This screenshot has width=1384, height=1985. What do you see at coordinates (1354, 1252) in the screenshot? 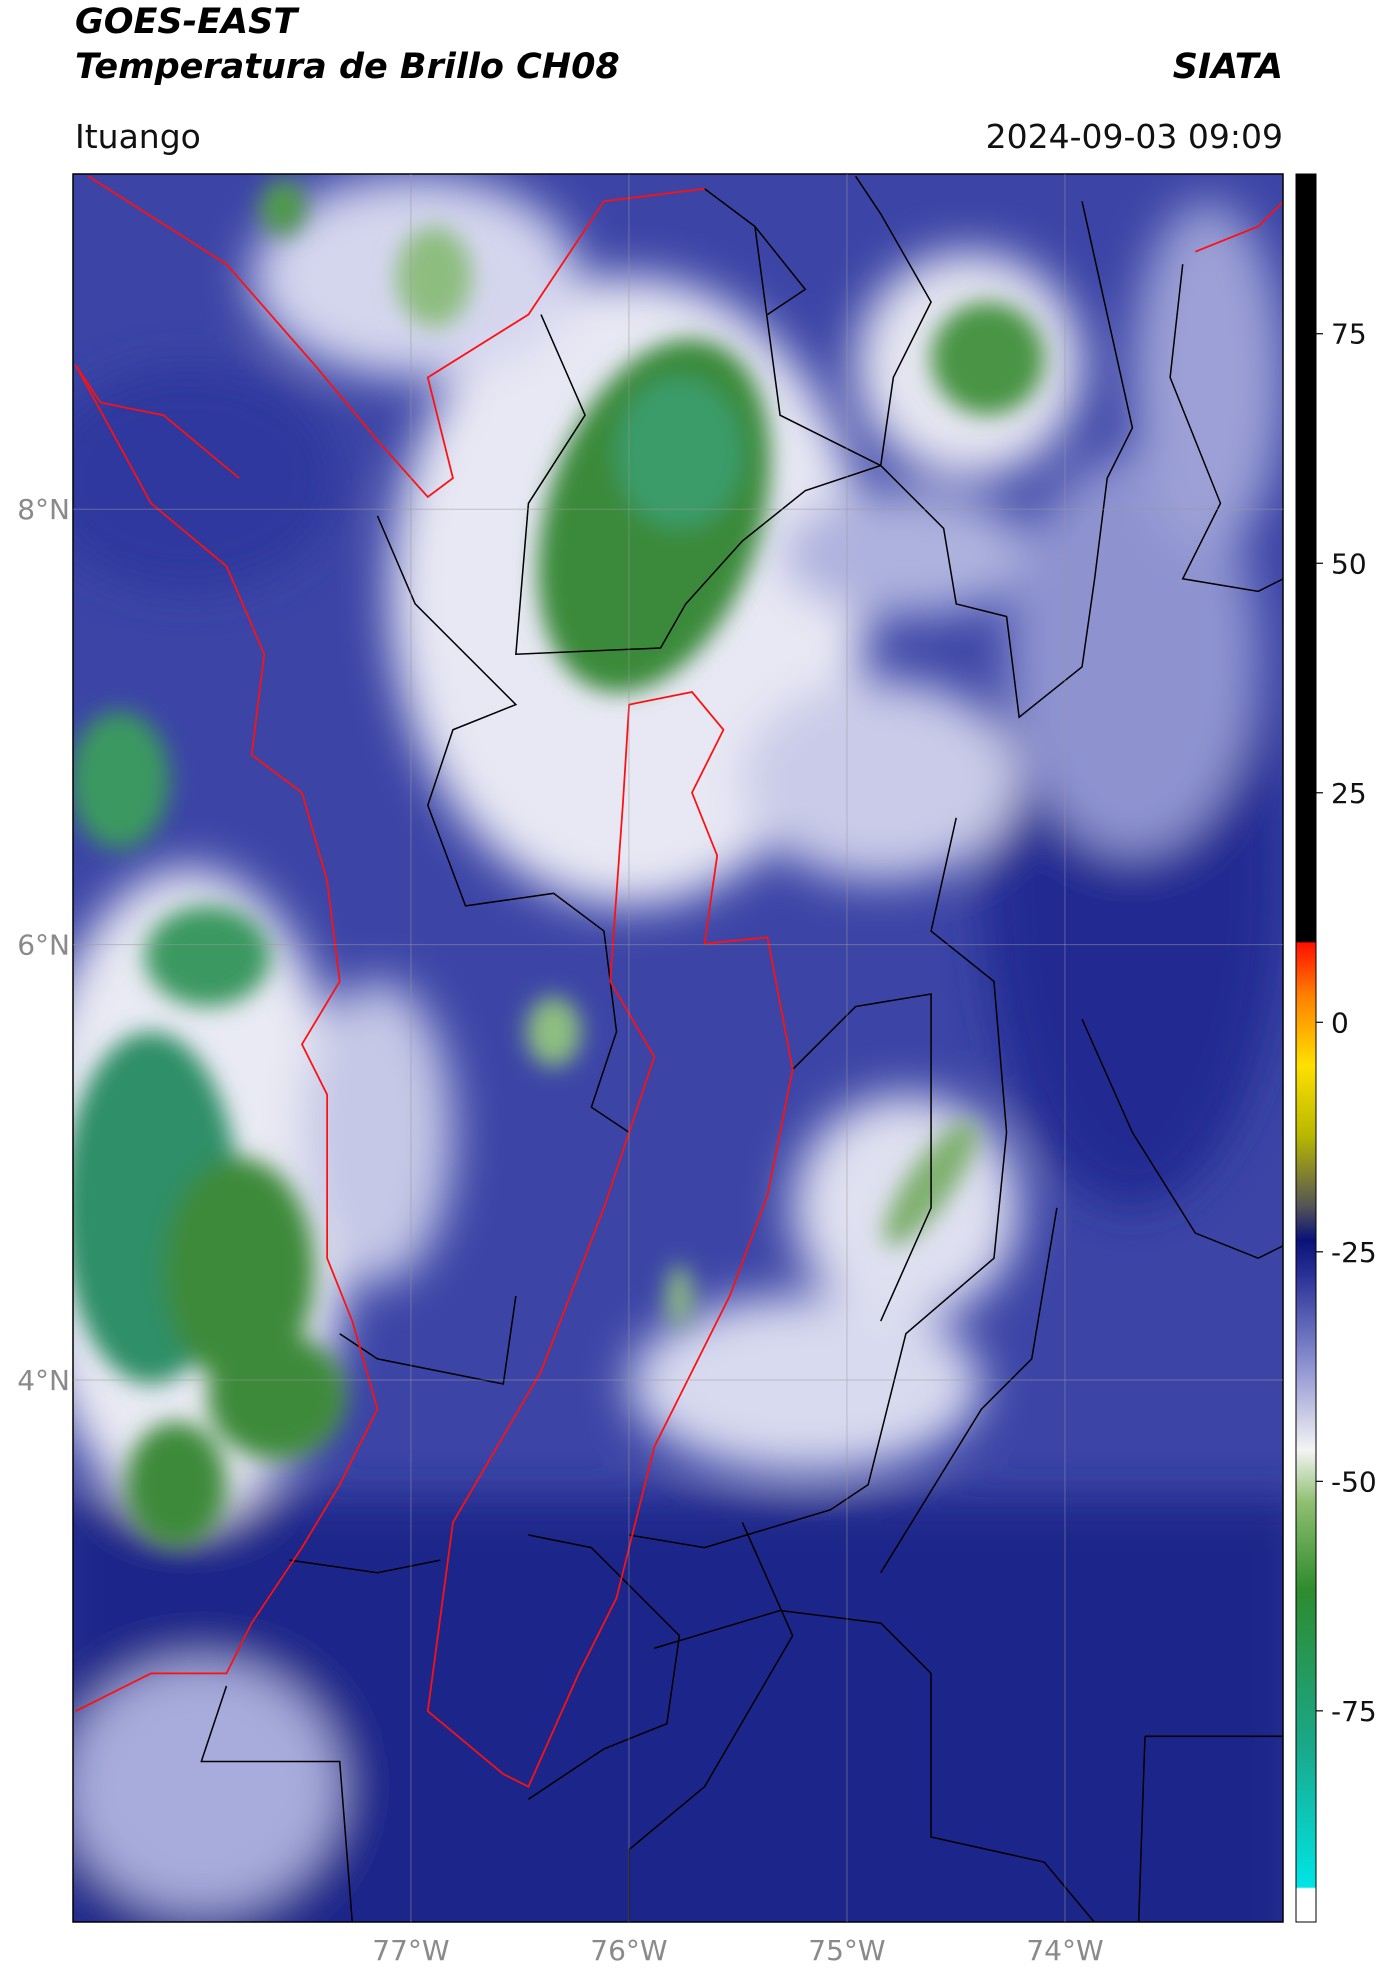
I see `colorbar-label: -25` at bounding box center [1354, 1252].